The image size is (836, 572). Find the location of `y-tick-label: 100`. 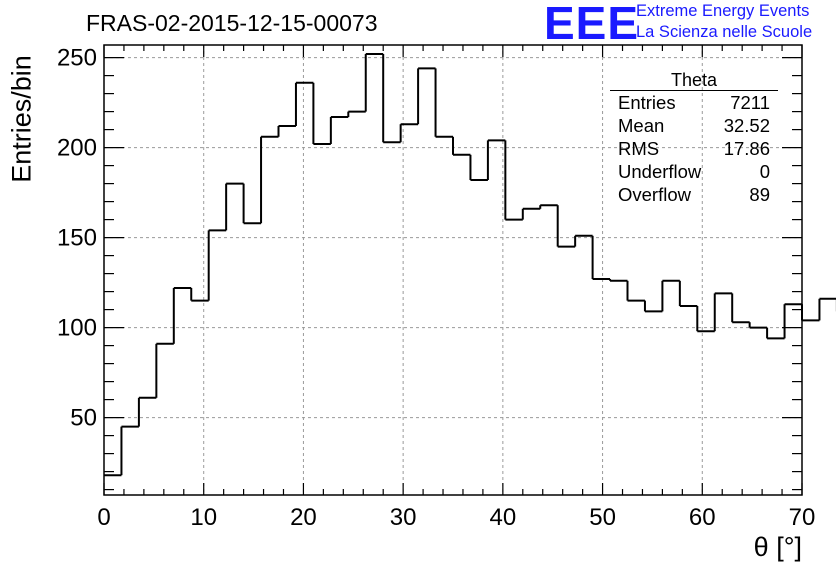

y-tick-label: 100 is located at coordinates (77, 328).